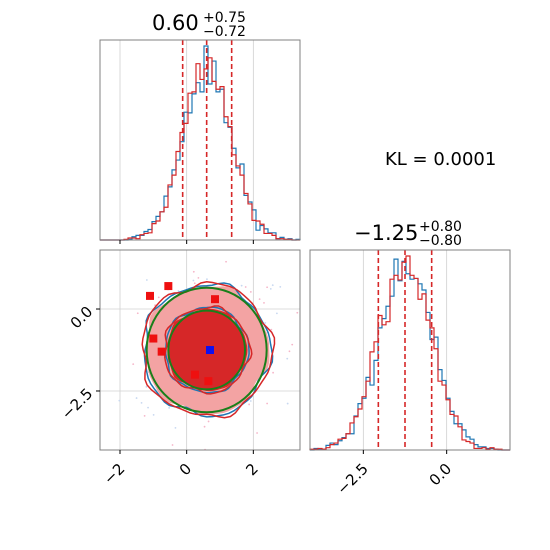  Describe the element at coordinates (440, 241) in the screenshot. I see `title-minus-param2: −0.80` at that location.